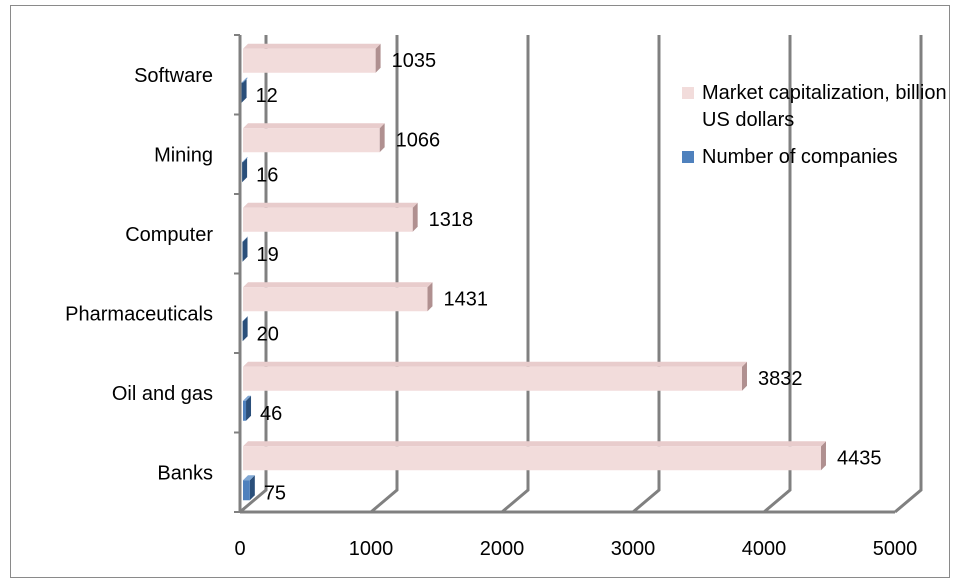  I want to click on data-label-companies: 75, so click(275, 493).